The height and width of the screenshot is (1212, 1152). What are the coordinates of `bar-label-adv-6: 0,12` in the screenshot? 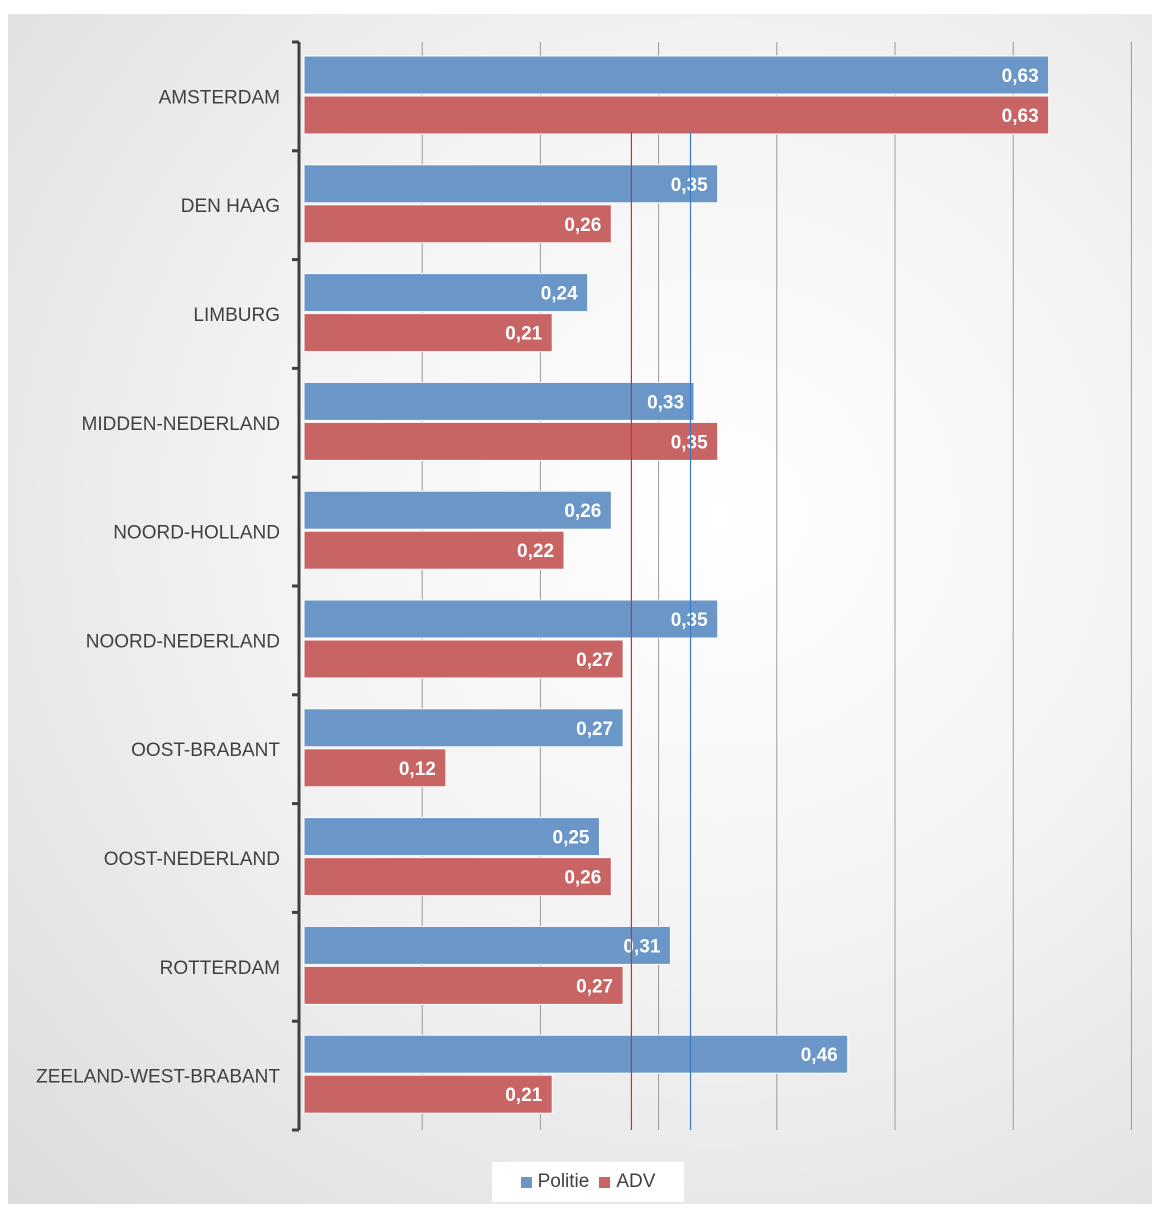 It's located at (417, 769).